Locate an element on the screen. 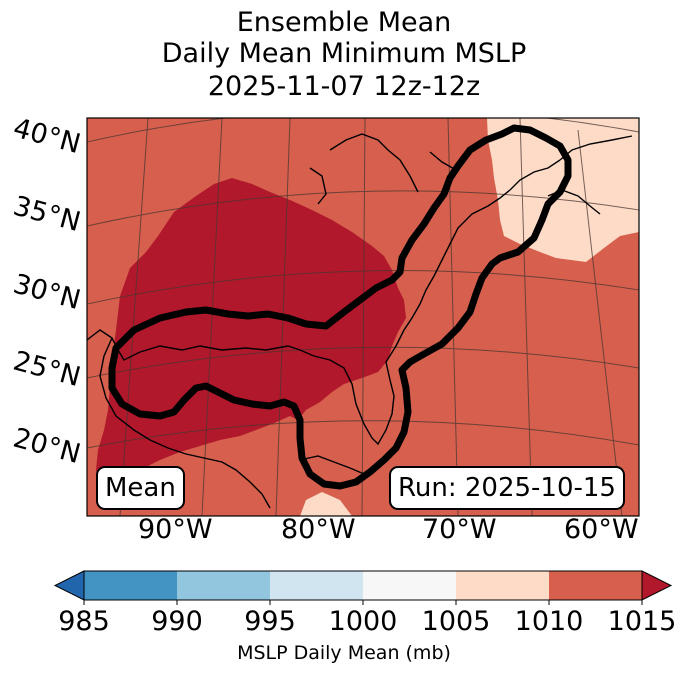  title-line-3: 2025-11-07 12z-12z is located at coordinates (344, 86).